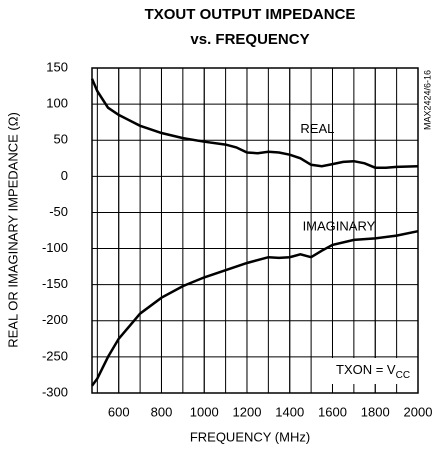 This screenshot has height=452, width=436. Describe the element at coordinates (57, 103) in the screenshot. I see `y-tick-label: 100` at that location.